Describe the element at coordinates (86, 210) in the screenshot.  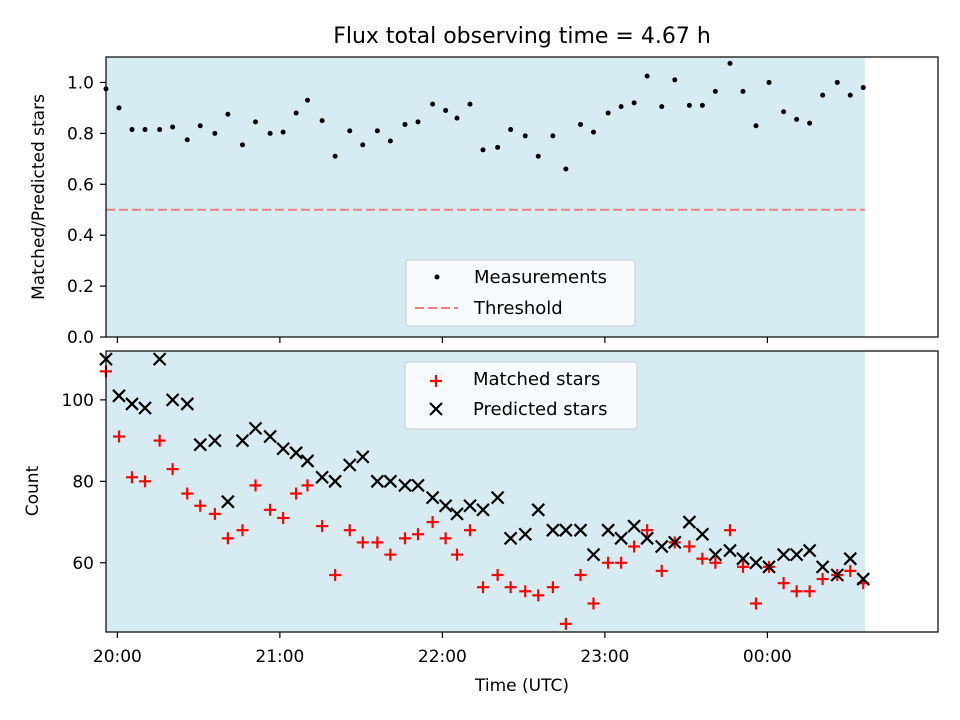
I see `top-y-ticks: 0.0 0.2 0.4 0.6 0.8 1.0` at that location.